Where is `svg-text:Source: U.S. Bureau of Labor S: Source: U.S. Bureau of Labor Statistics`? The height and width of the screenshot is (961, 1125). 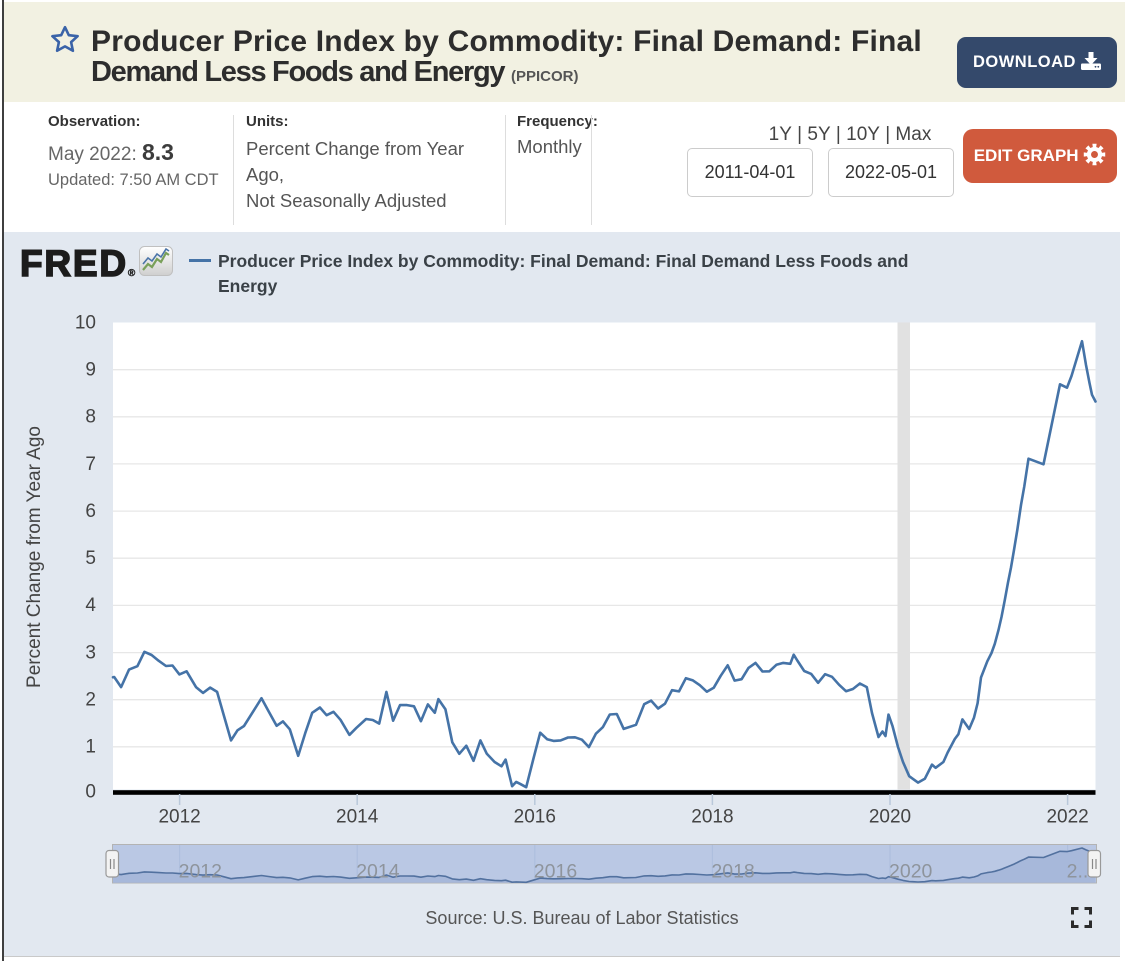
svg-text:Source: U.S. Bureau of Labor S: Source: U.S. Bureau of Labor Statistics is located at coordinates (581, 918).